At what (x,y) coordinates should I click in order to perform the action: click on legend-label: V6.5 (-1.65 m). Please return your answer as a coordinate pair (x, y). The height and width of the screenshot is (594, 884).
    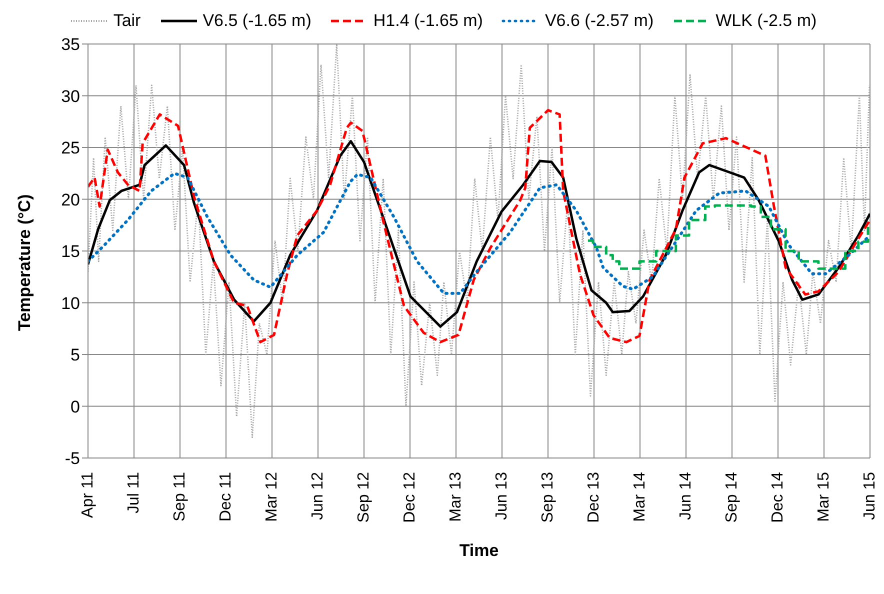
    Looking at the image, I should click on (257, 21).